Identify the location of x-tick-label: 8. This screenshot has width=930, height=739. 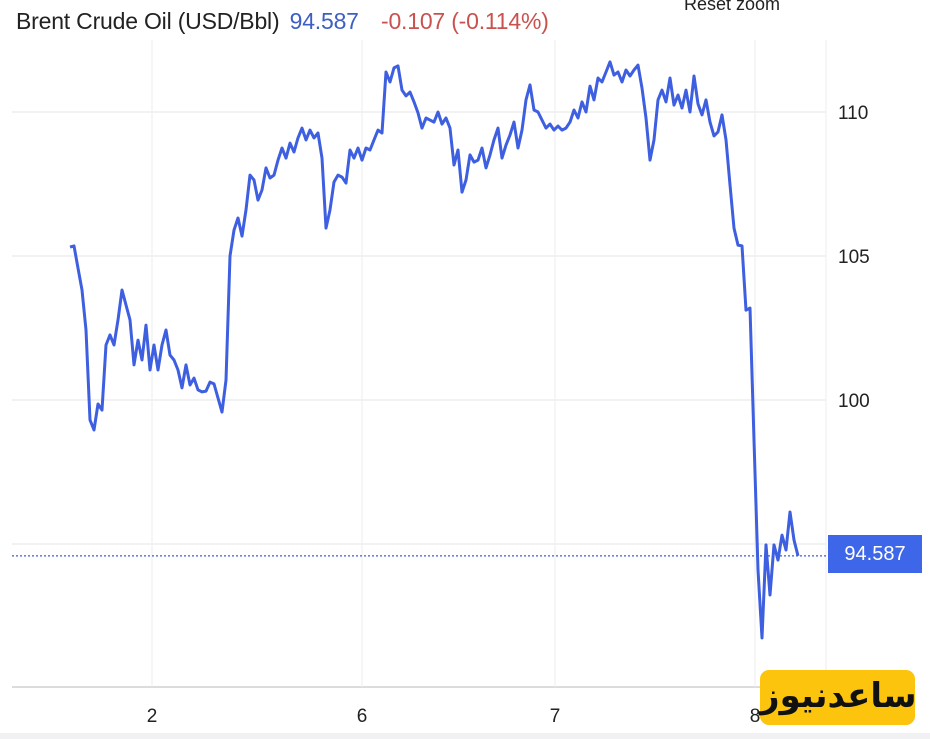
(755, 716).